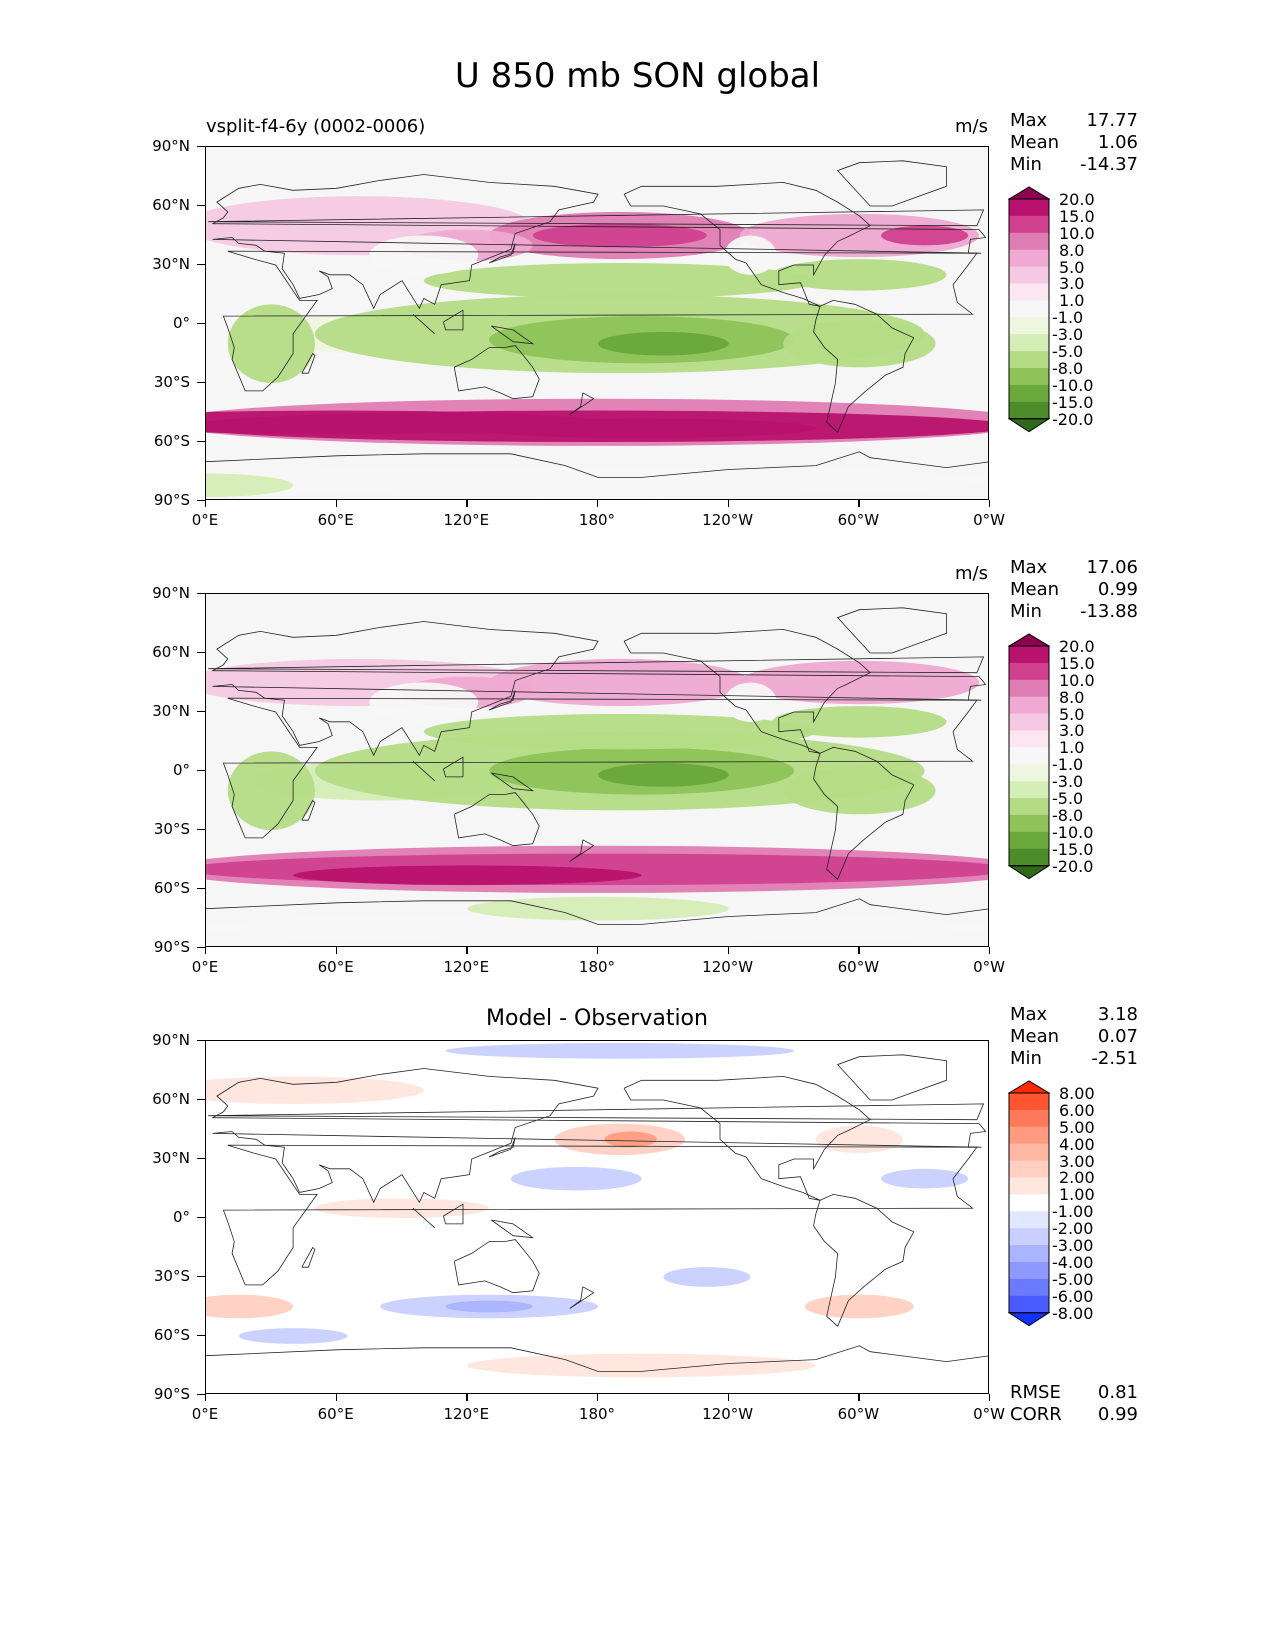 Image resolution: width=1275 pixels, height=1650 pixels. Describe the element at coordinates (989, 520) in the screenshot. I see `panel-1-lon-tick-6: 0°W` at that location.